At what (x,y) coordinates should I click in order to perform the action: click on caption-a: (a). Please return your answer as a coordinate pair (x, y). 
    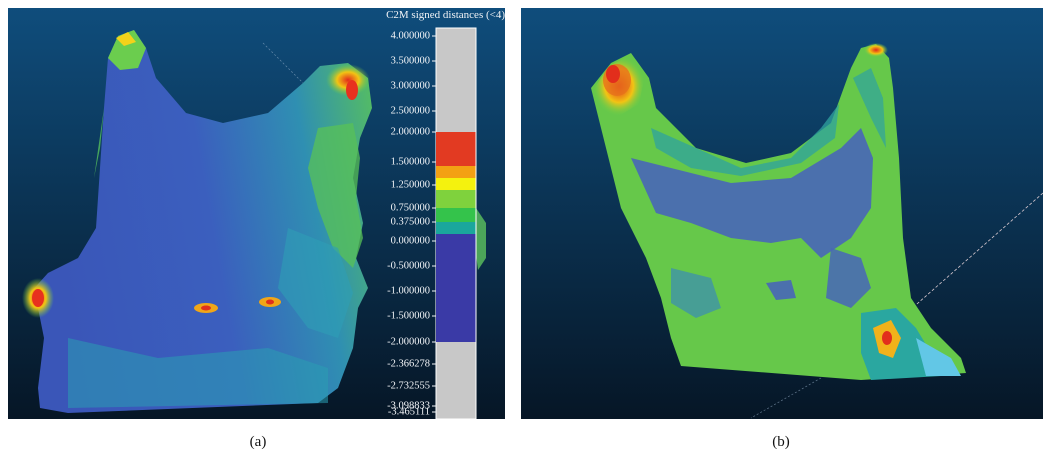
    Looking at the image, I should click on (258, 442).